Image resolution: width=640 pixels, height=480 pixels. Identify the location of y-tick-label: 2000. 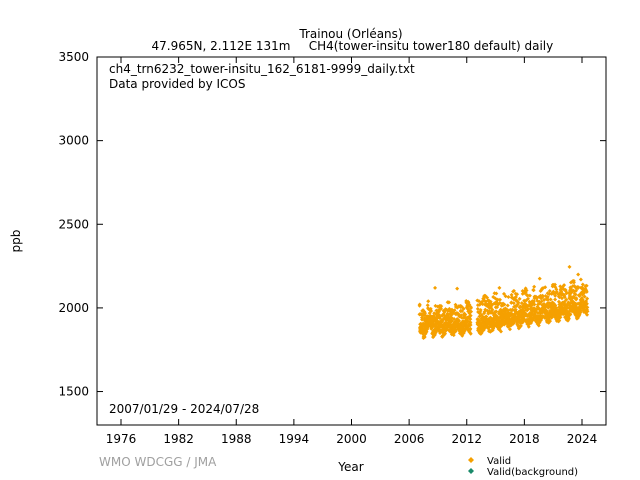
(73, 308).